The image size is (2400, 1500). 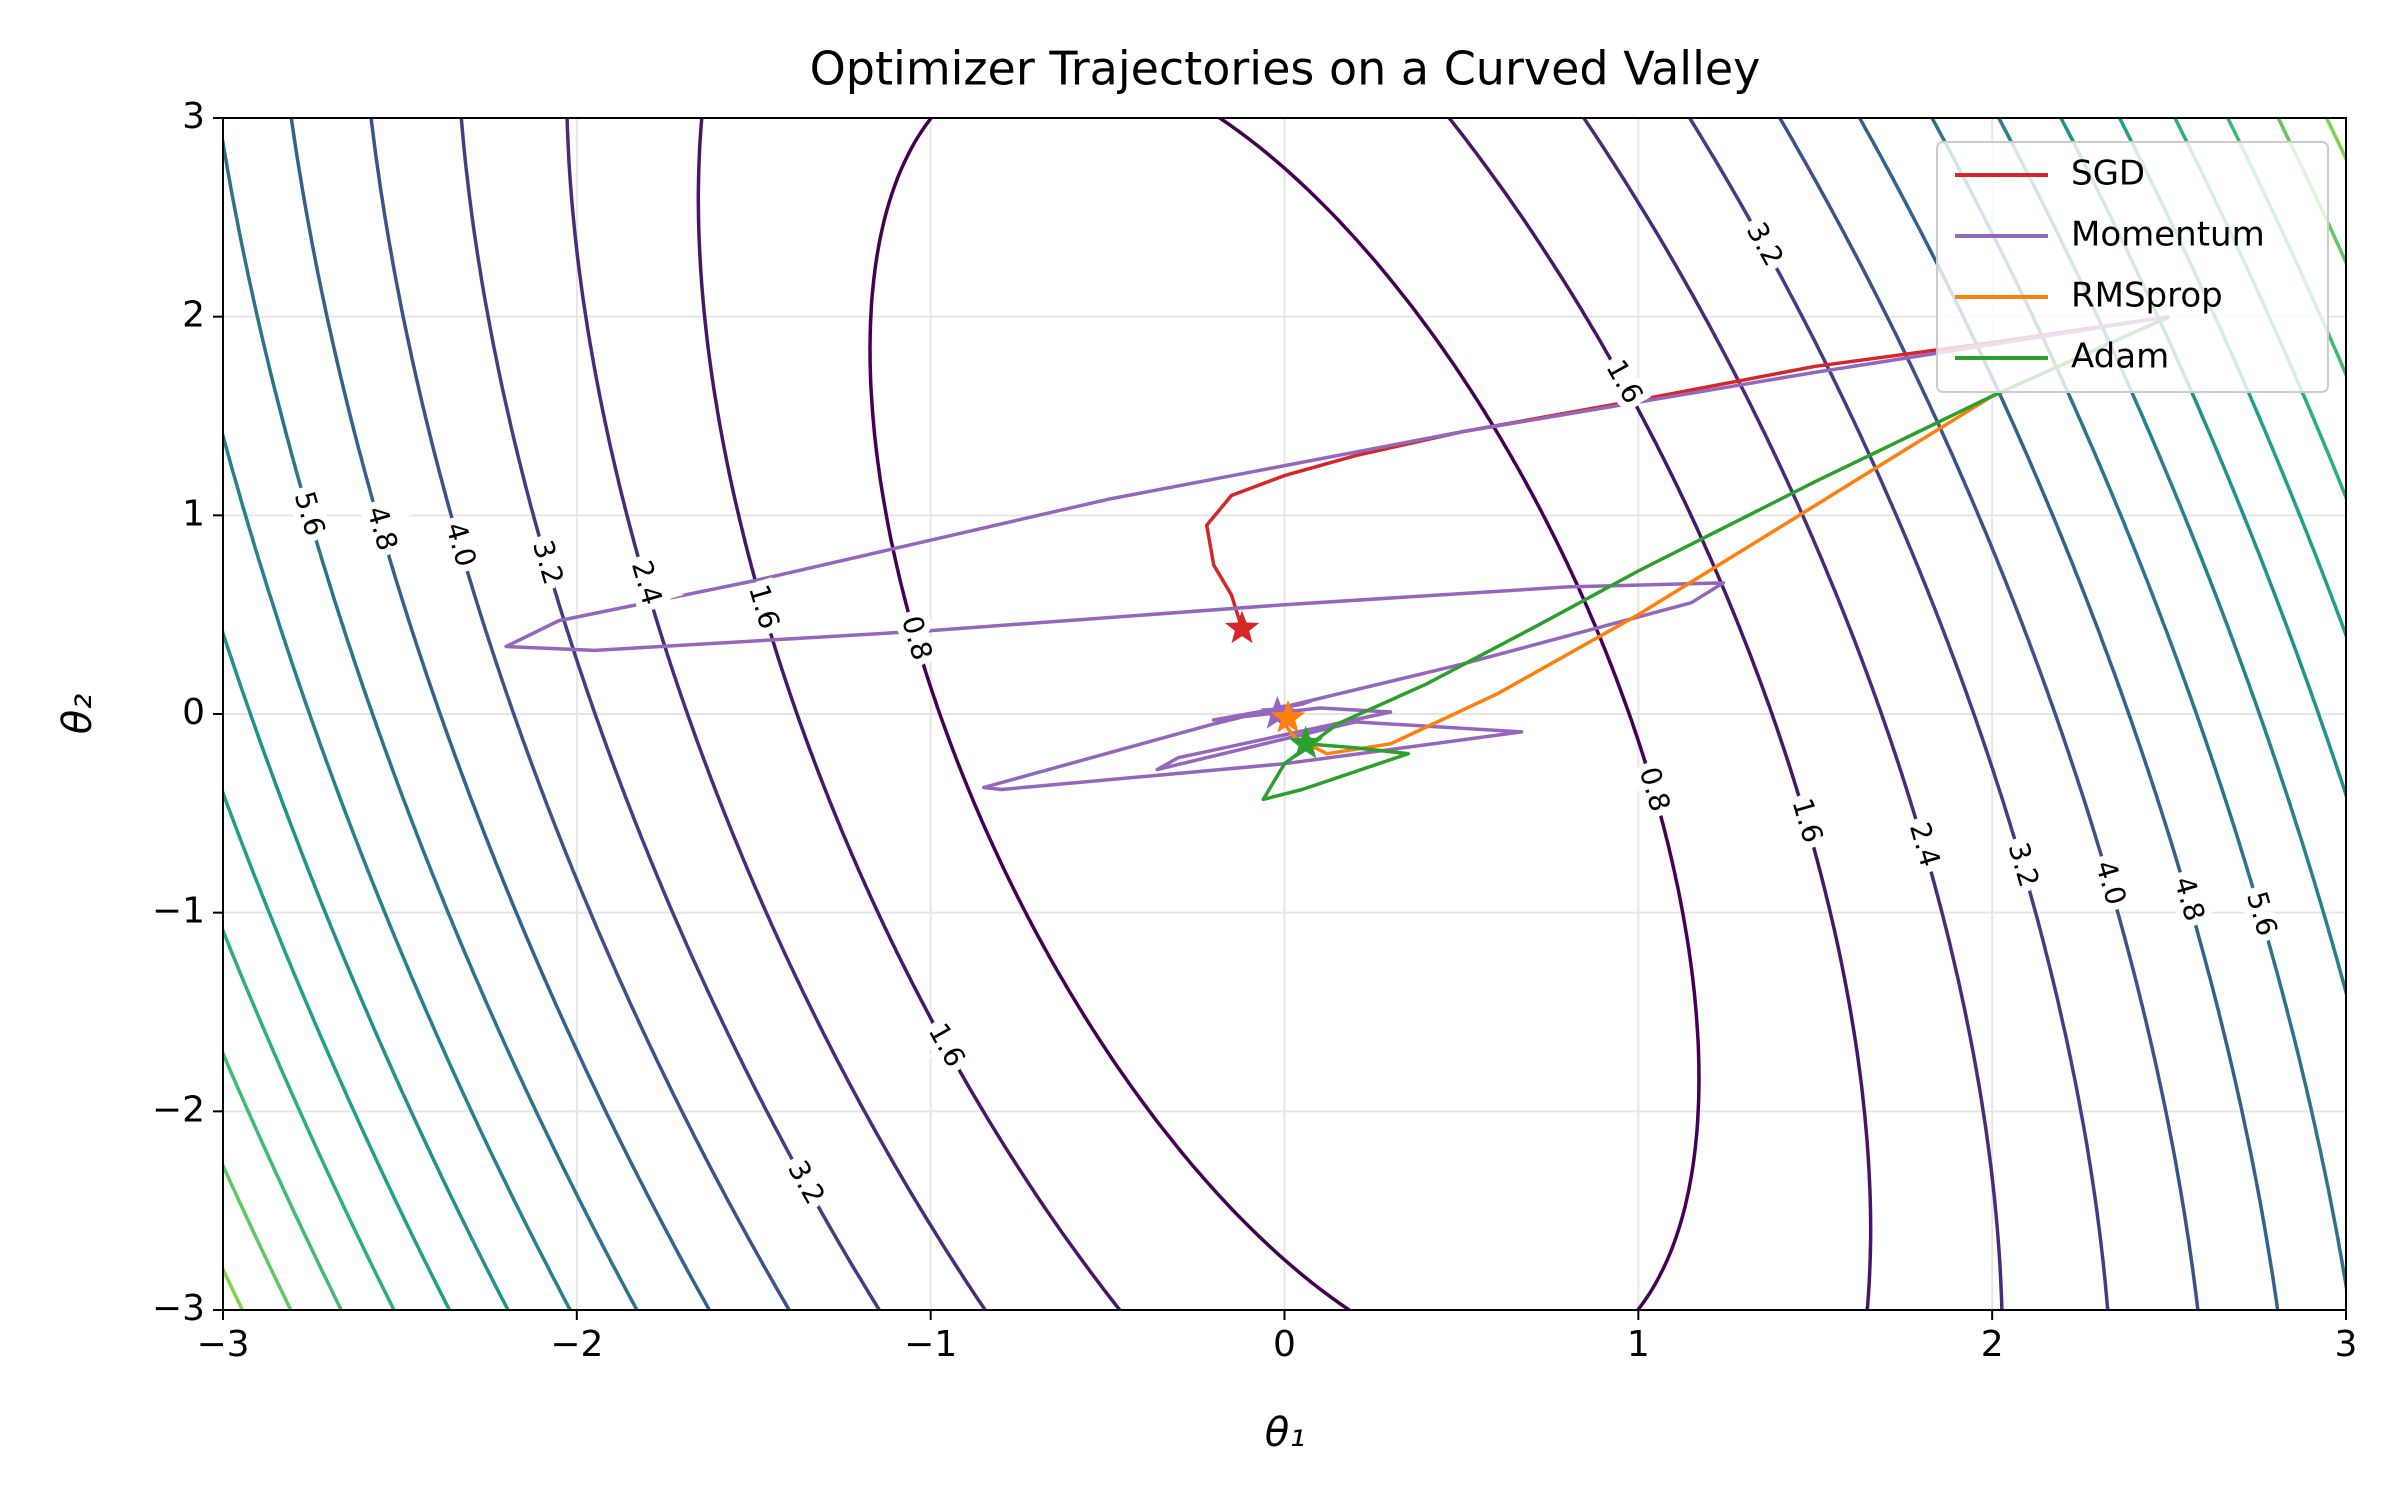 I want to click on y-tick-label: −1, so click(x=178, y=911).